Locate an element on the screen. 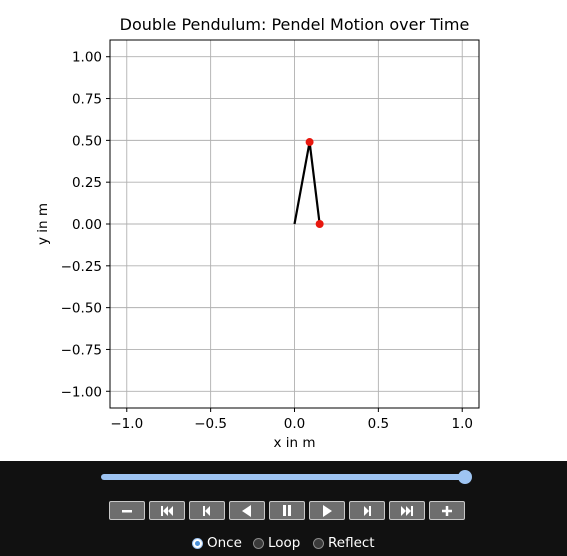  first-frame-button is located at coordinates (167, 510).